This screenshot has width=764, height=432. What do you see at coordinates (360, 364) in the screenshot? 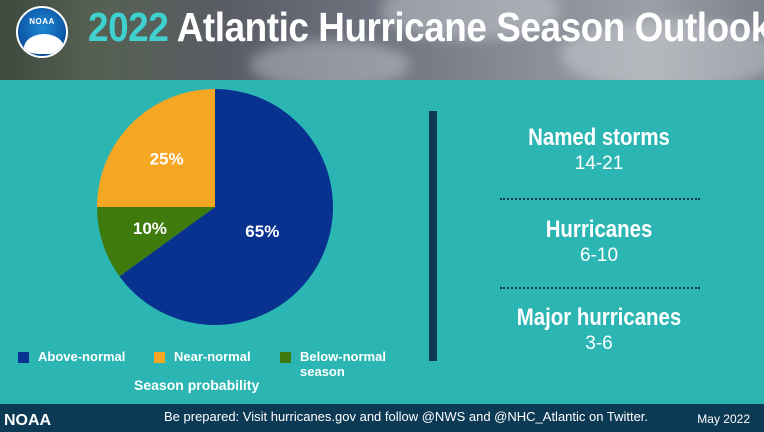
I see `legend-label: Below-normal season` at bounding box center [360, 364].